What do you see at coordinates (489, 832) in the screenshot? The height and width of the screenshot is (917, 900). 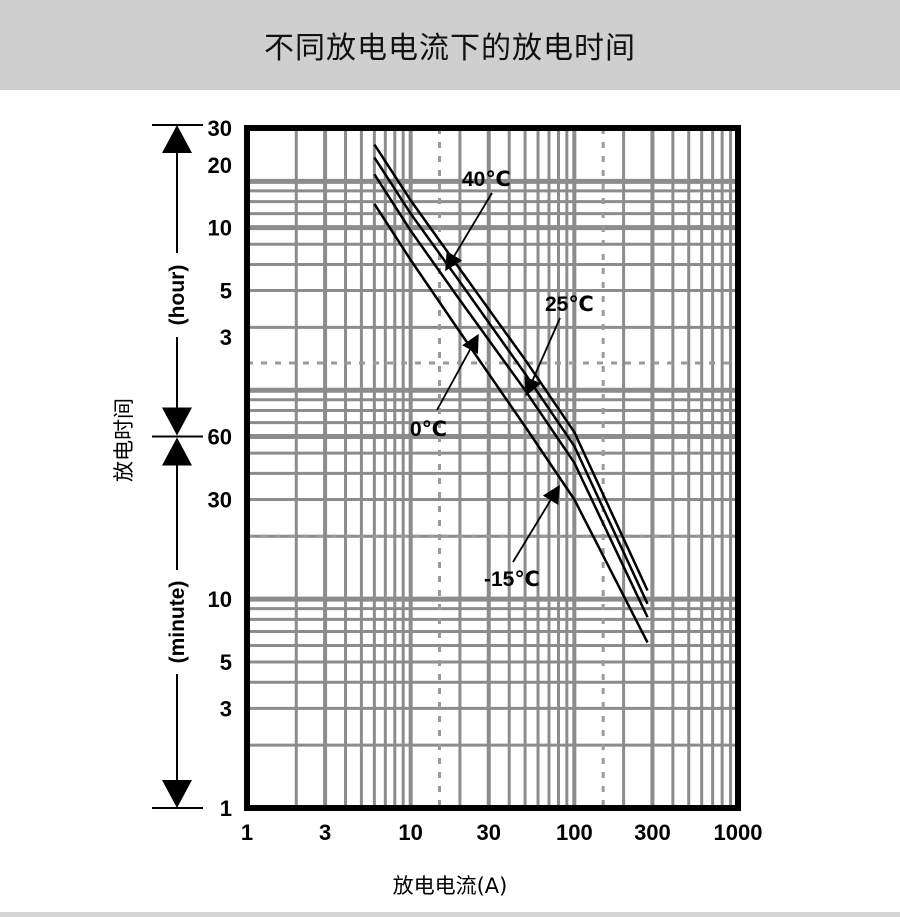 I see `x-tick-label: 30` at bounding box center [489, 832].